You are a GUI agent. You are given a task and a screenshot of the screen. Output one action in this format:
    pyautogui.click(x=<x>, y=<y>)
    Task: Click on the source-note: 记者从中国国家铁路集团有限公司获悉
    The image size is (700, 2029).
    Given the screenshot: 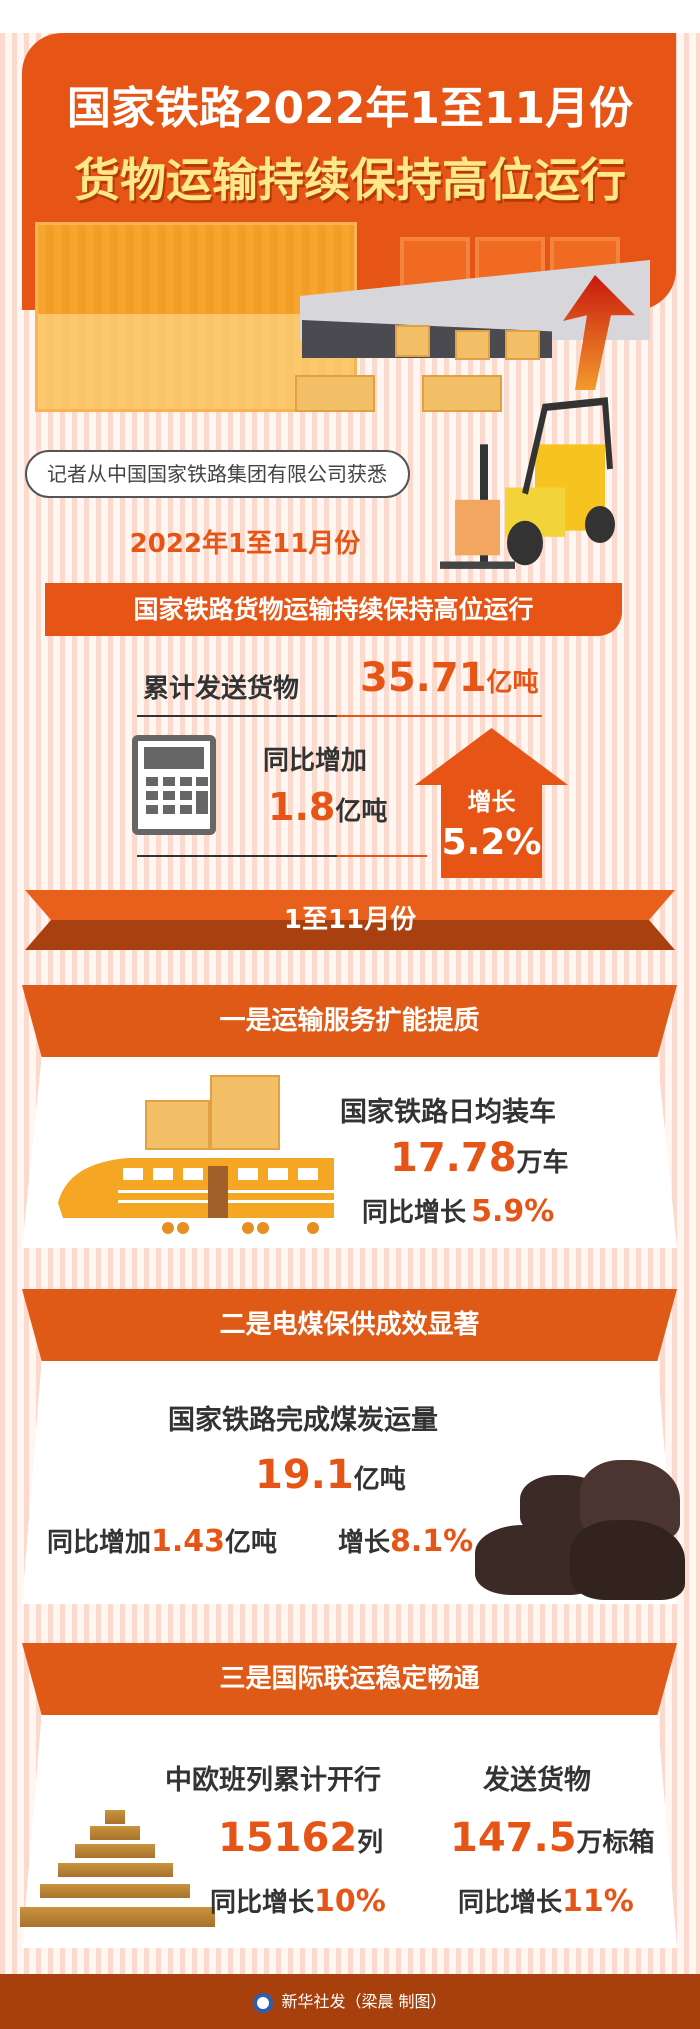 What is the action you would take?
    pyautogui.click(x=217, y=474)
    